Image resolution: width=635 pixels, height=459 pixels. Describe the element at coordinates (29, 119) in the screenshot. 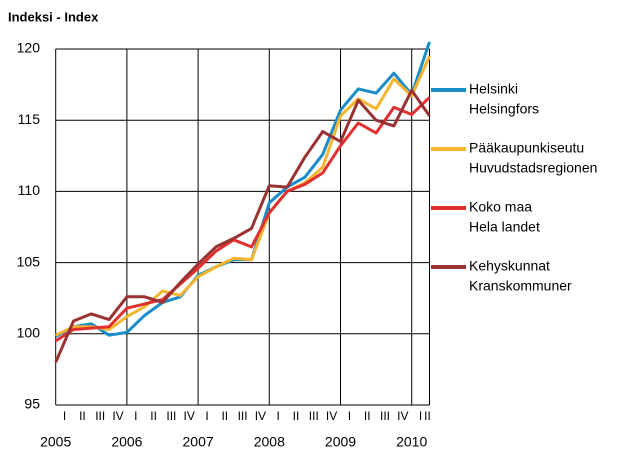

I see `y-tick-label: 115` at that location.